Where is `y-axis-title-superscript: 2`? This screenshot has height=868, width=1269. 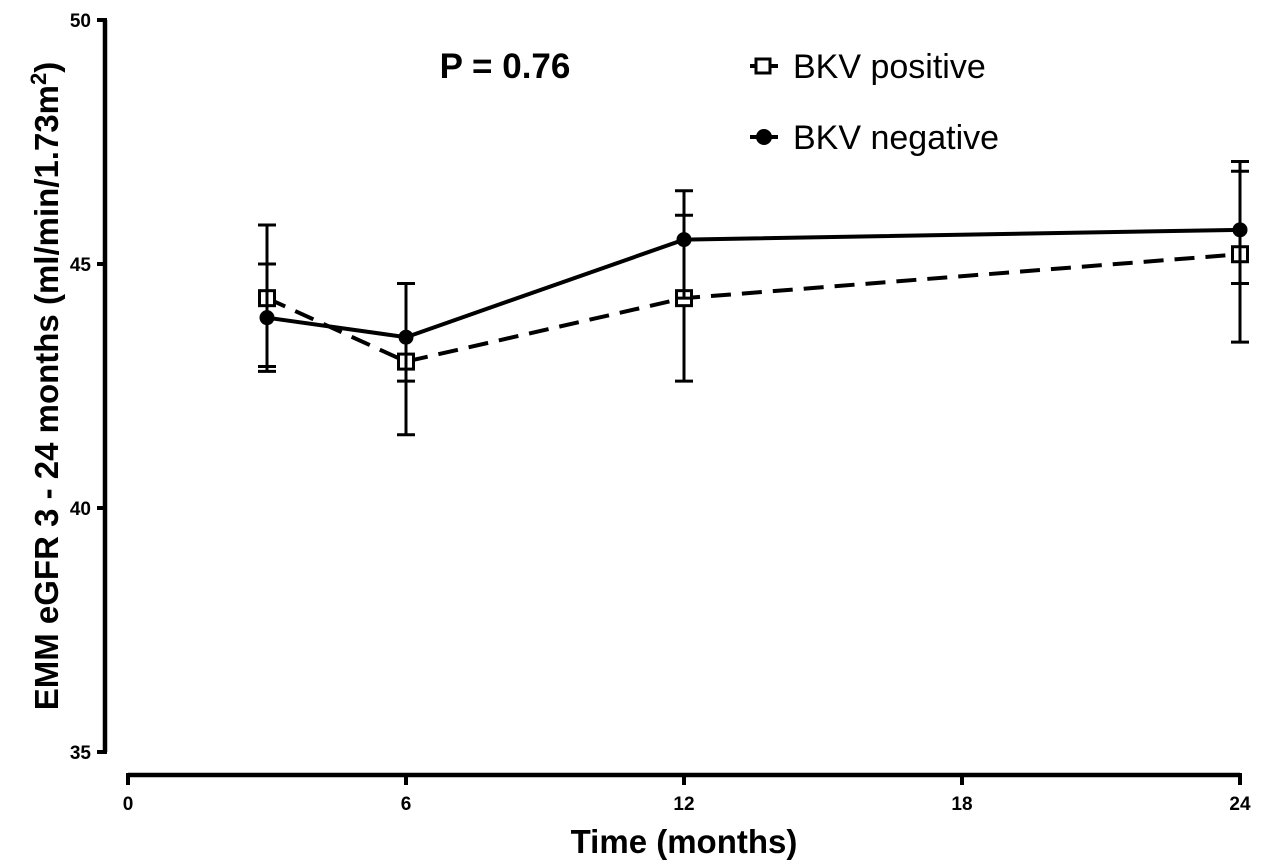 y-axis-title-superscript: 2 is located at coordinates (38, 79).